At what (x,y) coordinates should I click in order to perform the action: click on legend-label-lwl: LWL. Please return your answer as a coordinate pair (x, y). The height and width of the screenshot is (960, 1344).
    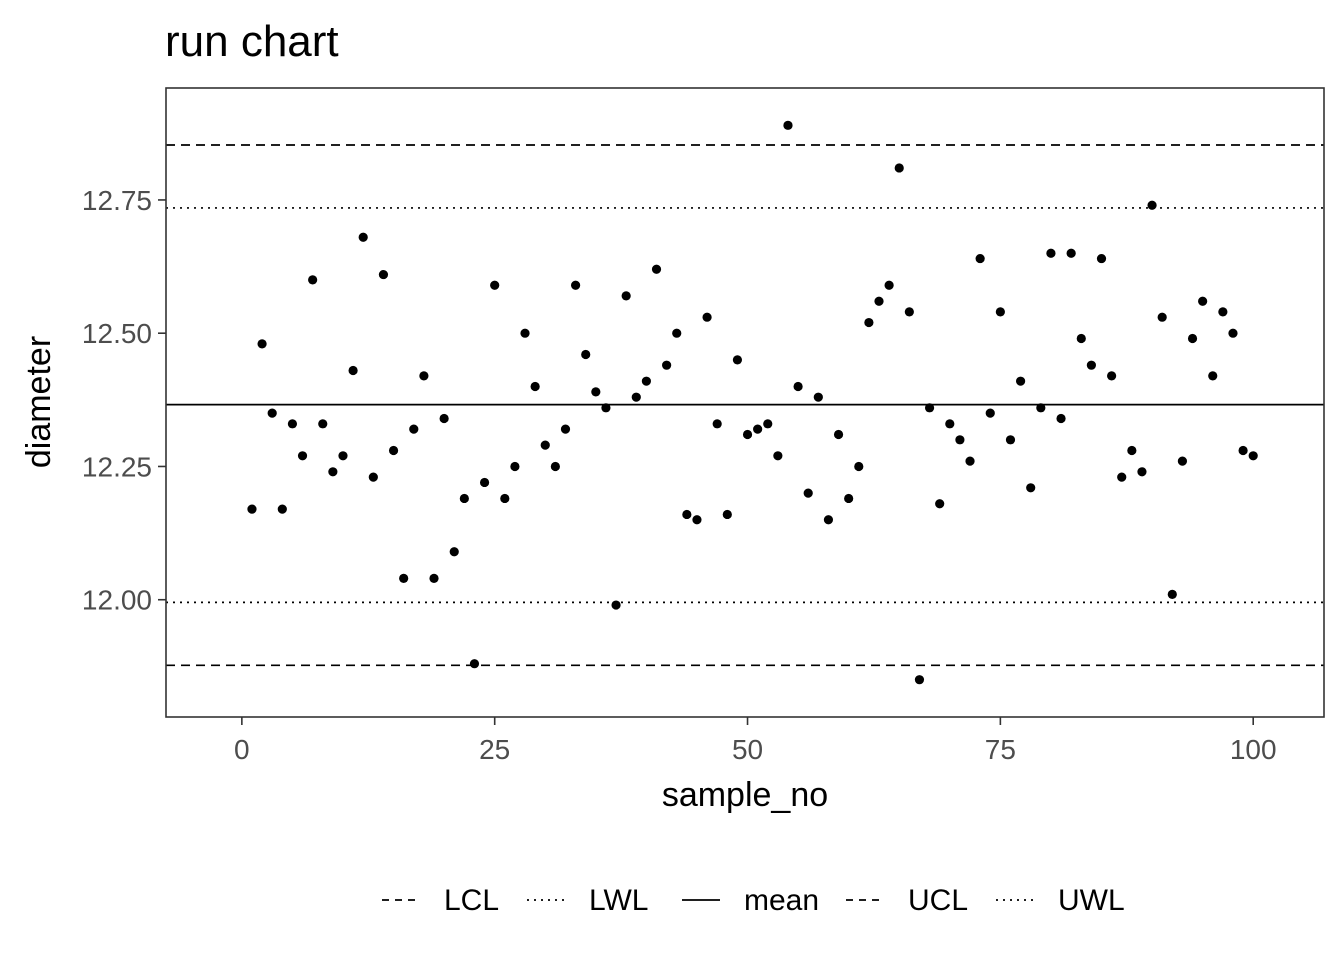
    Looking at the image, I should click on (618, 900).